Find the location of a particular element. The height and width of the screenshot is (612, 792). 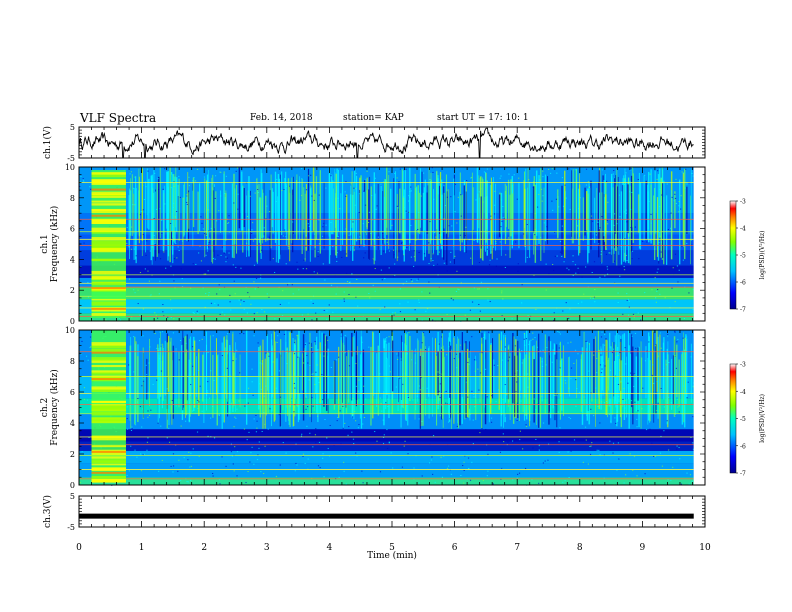

y-tick-label: -5 is located at coordinates (71, 158).